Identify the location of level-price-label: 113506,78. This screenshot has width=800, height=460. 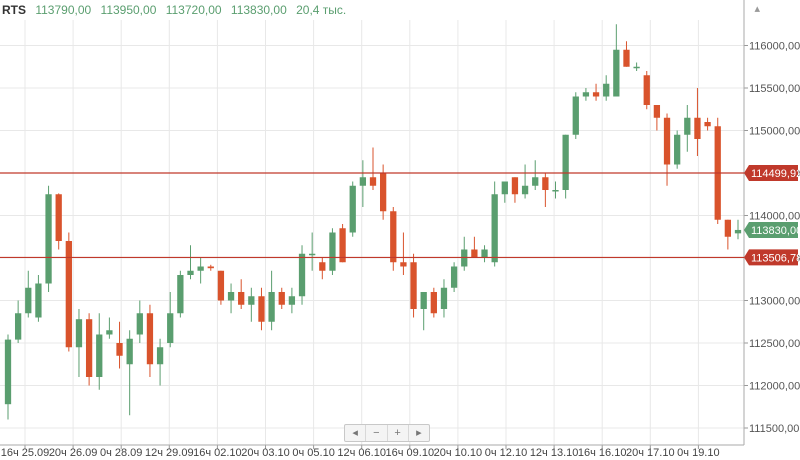
(775, 258).